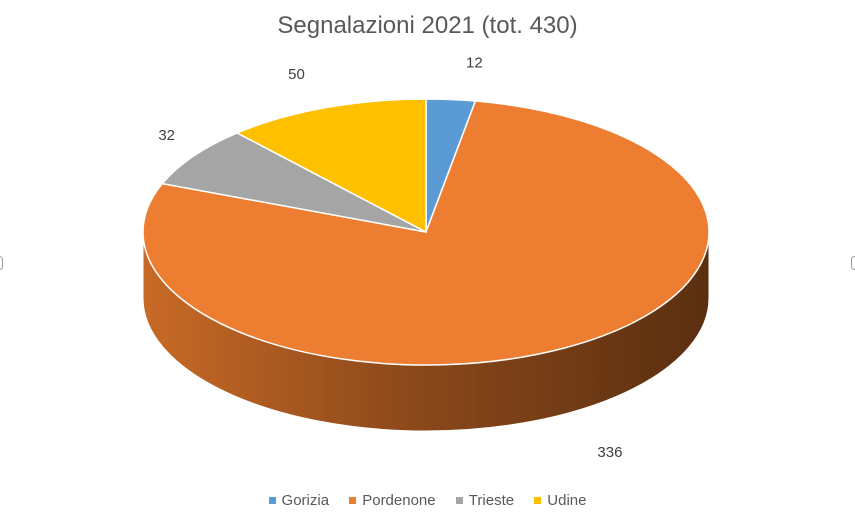 This screenshot has width=855, height=523. I want to click on legend-swatch-gorizia, so click(272, 500).